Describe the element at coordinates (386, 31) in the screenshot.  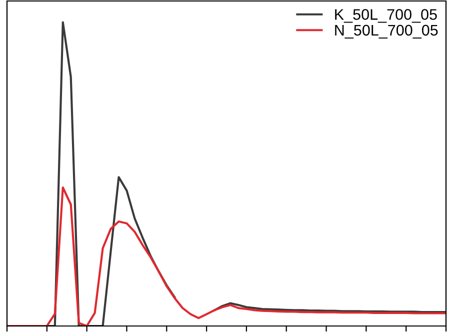
I see `legend-label: N_50L_700_05` at that location.